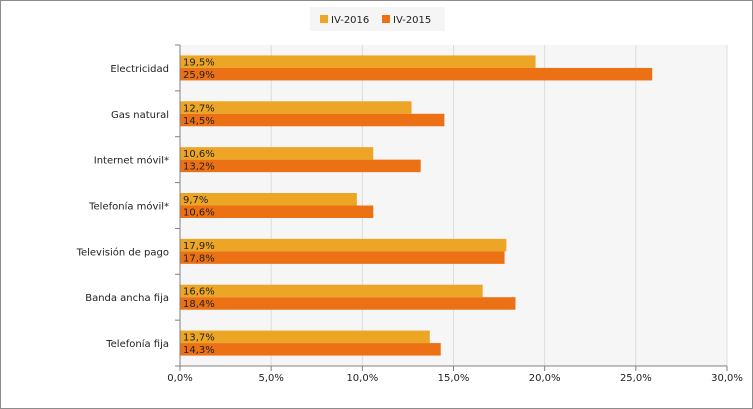  Describe the element at coordinates (195, 200) in the screenshot. I see `bar-value-label: 9,7%` at that location.